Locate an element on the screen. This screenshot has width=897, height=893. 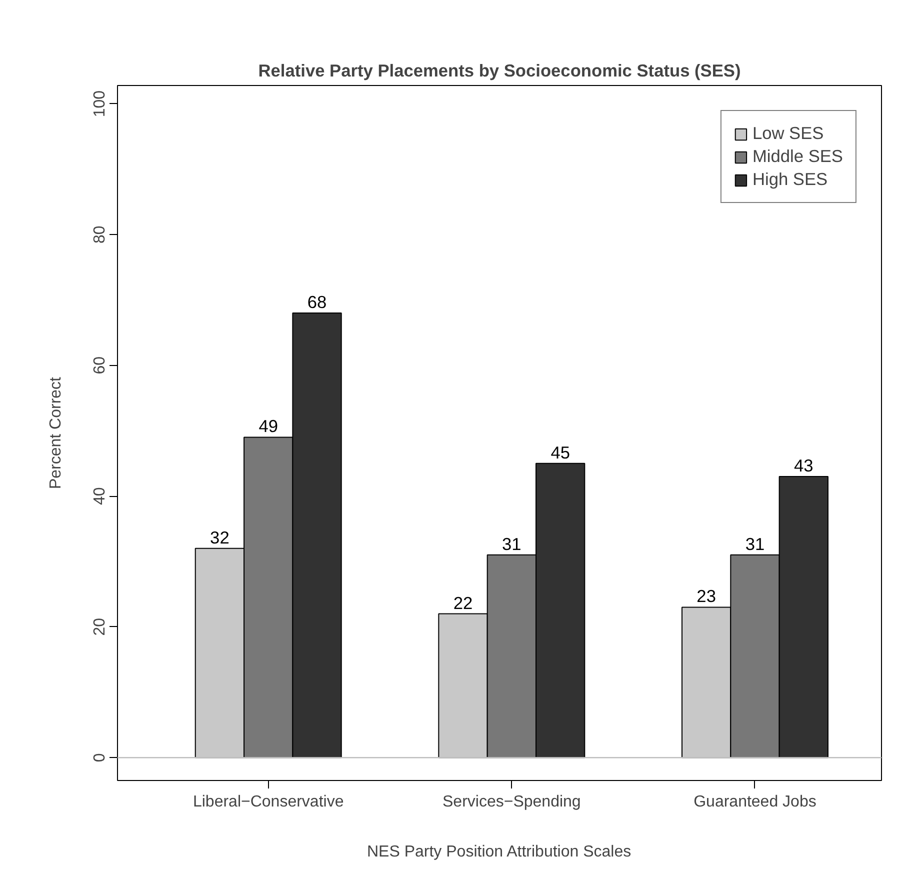
y-tick-label: 80 is located at coordinates (100, 235).